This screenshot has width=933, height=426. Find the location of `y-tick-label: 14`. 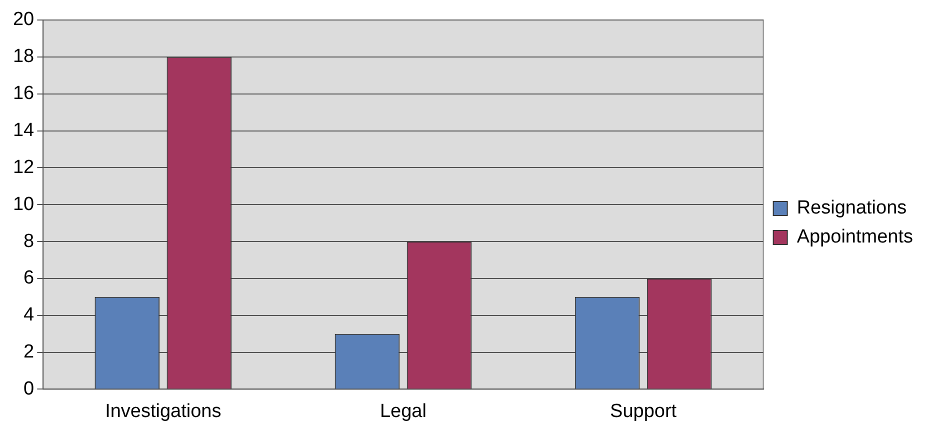

y-tick-label: 14 is located at coordinates (23, 130).